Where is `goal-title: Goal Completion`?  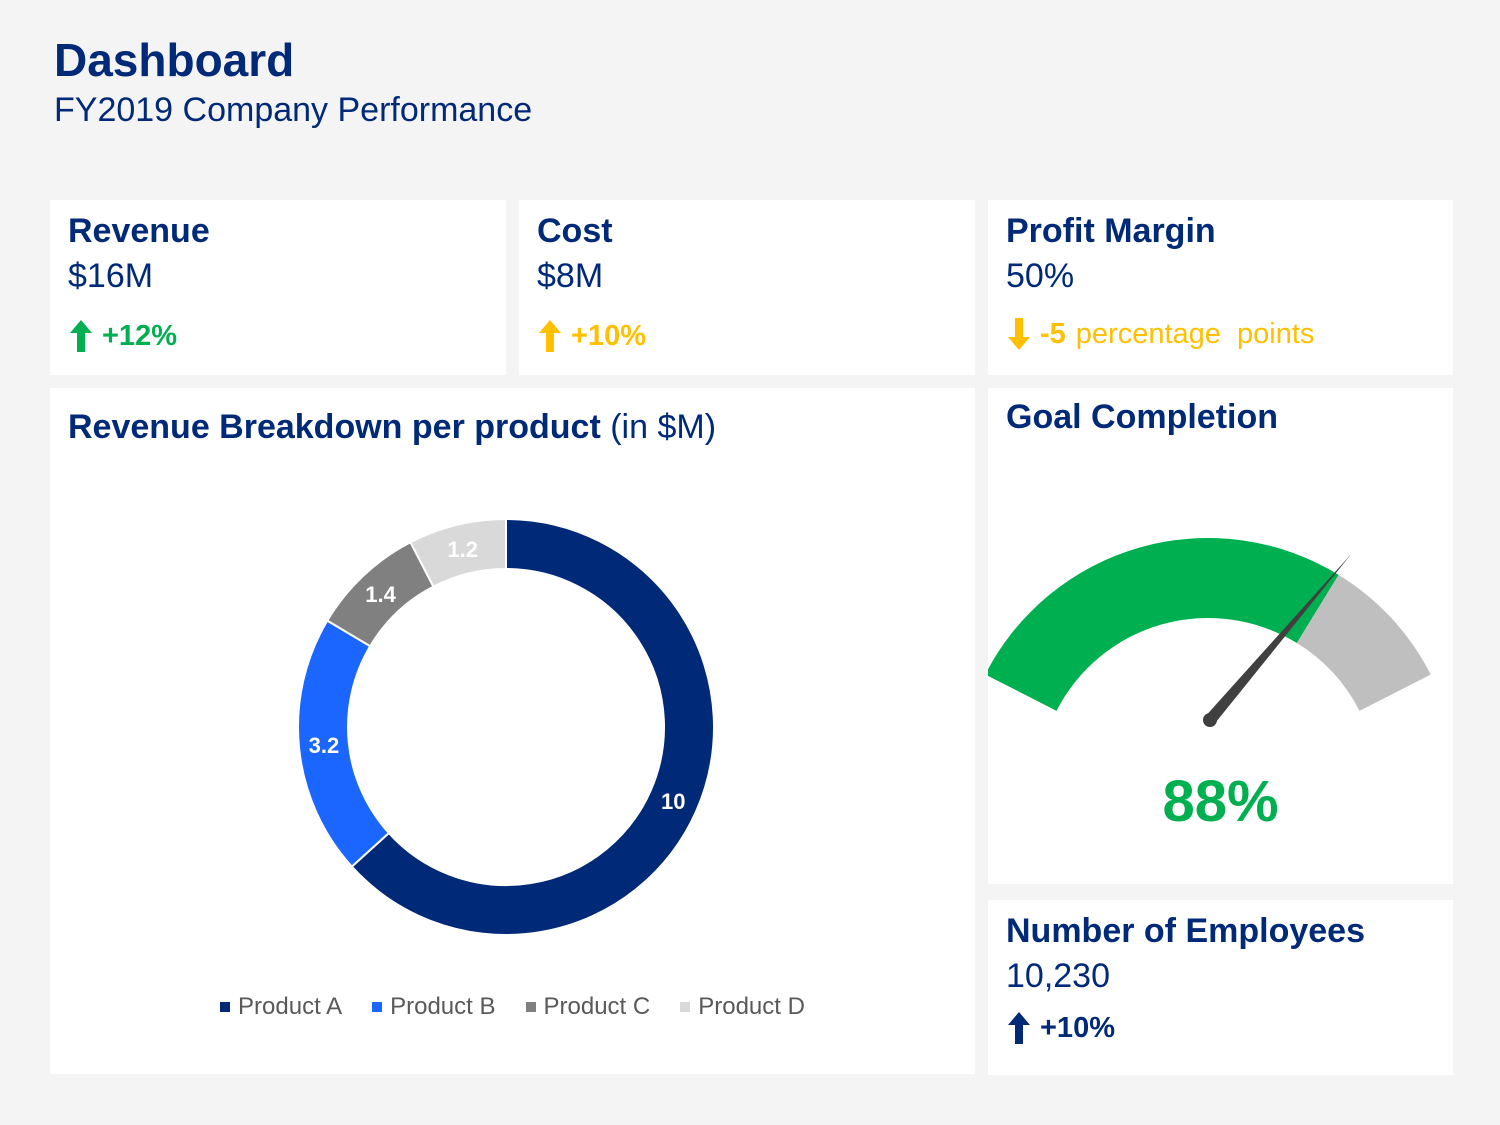
goal-title: Goal Completion is located at coordinates (1142, 417).